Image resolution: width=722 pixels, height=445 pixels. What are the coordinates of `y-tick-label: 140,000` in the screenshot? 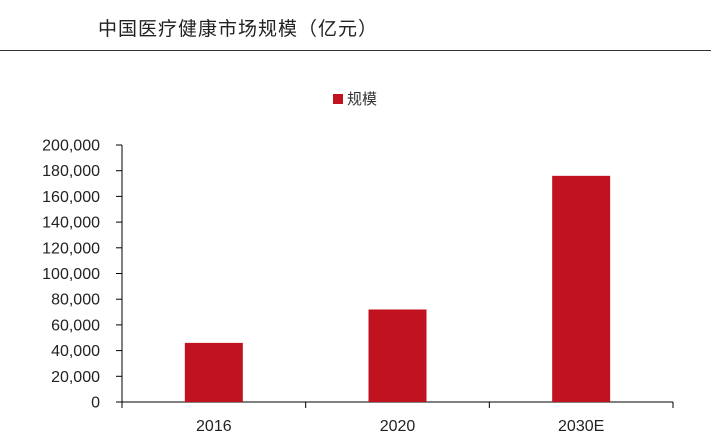 It's located at (71, 223).